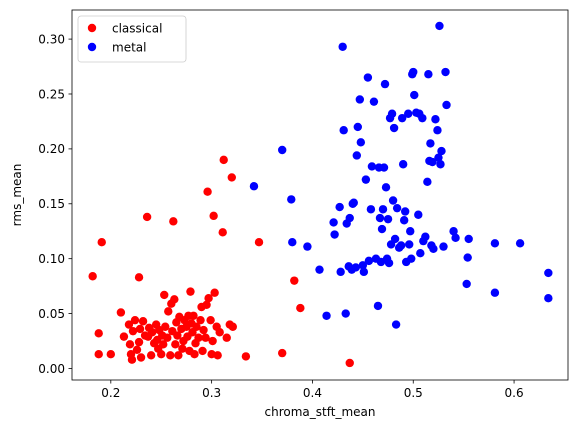 This screenshot has width=576, height=433. What do you see at coordinates (51, 39) in the screenshot?
I see `y-tick-label-6: 0.30` at bounding box center [51, 39].